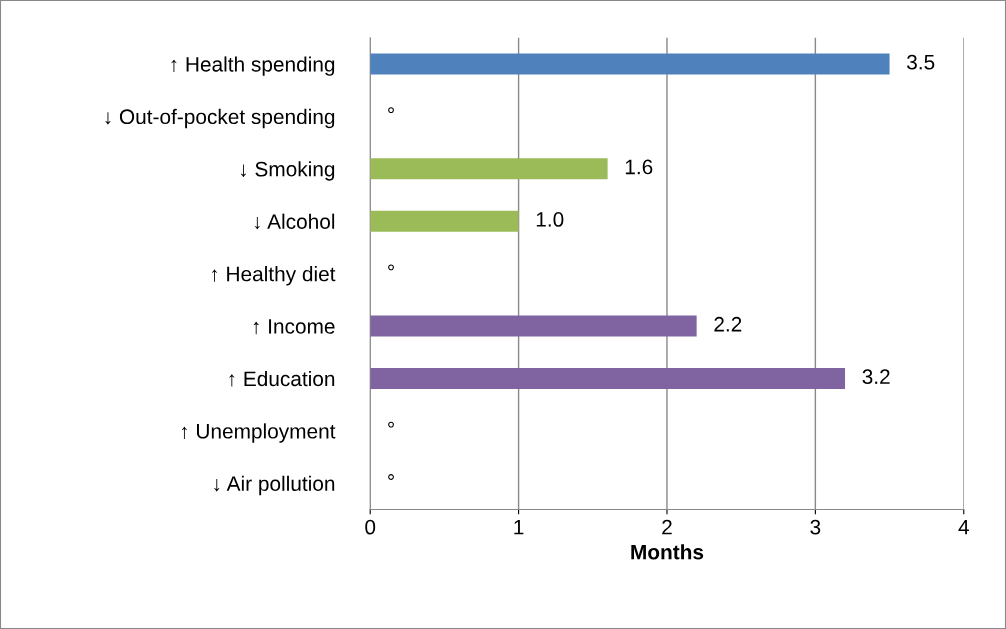  I want to click on y-tick-label: ↓ Smoking, so click(288, 171).